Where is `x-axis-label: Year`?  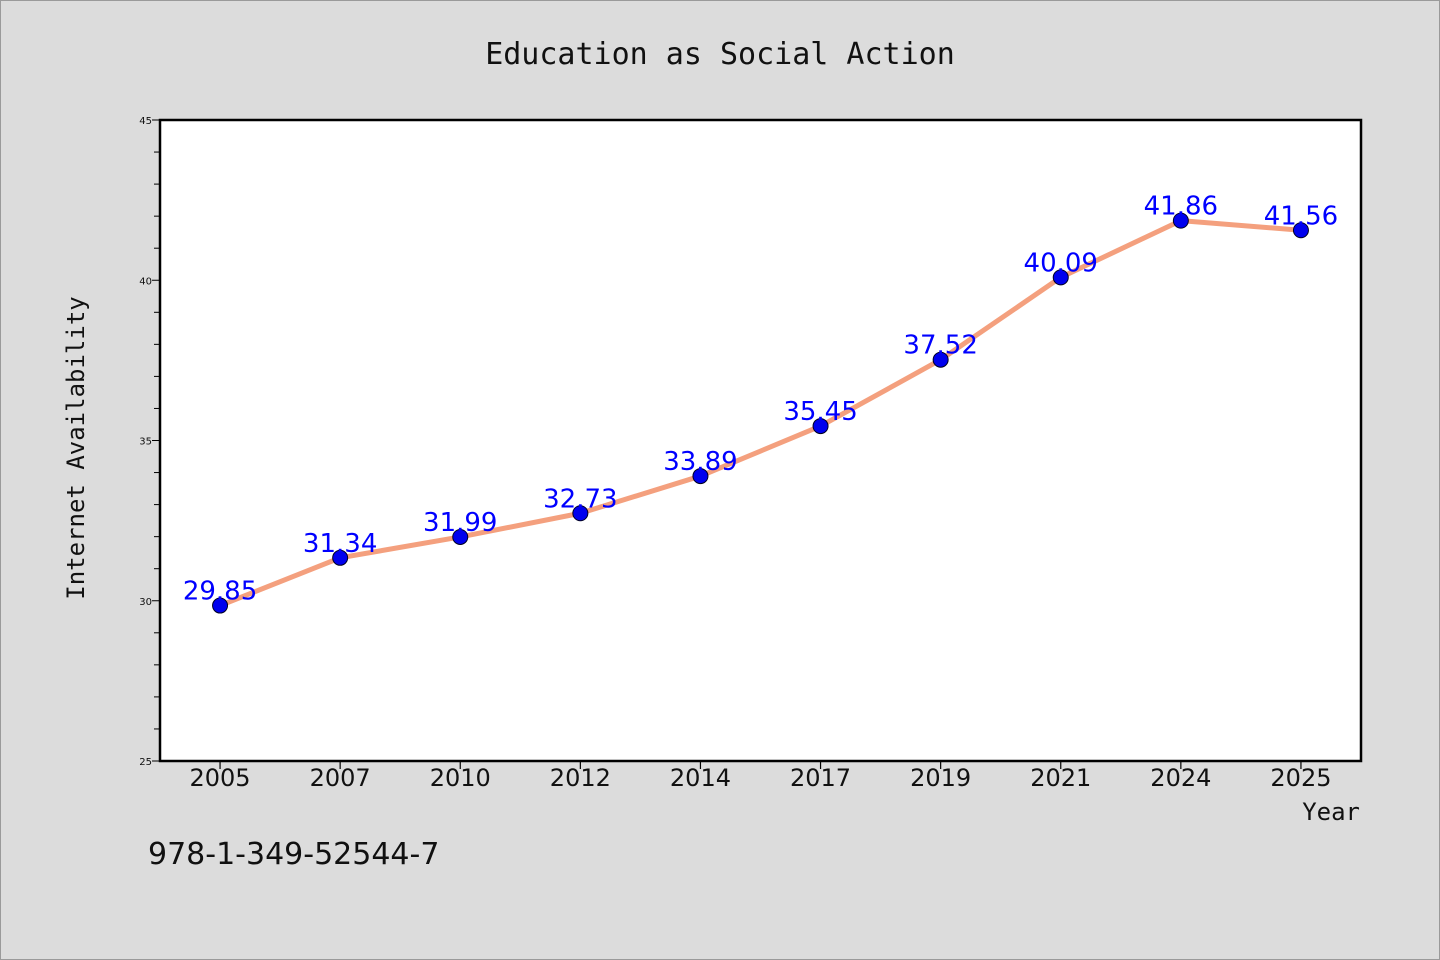 x-axis-label: Year is located at coordinates (1331, 812).